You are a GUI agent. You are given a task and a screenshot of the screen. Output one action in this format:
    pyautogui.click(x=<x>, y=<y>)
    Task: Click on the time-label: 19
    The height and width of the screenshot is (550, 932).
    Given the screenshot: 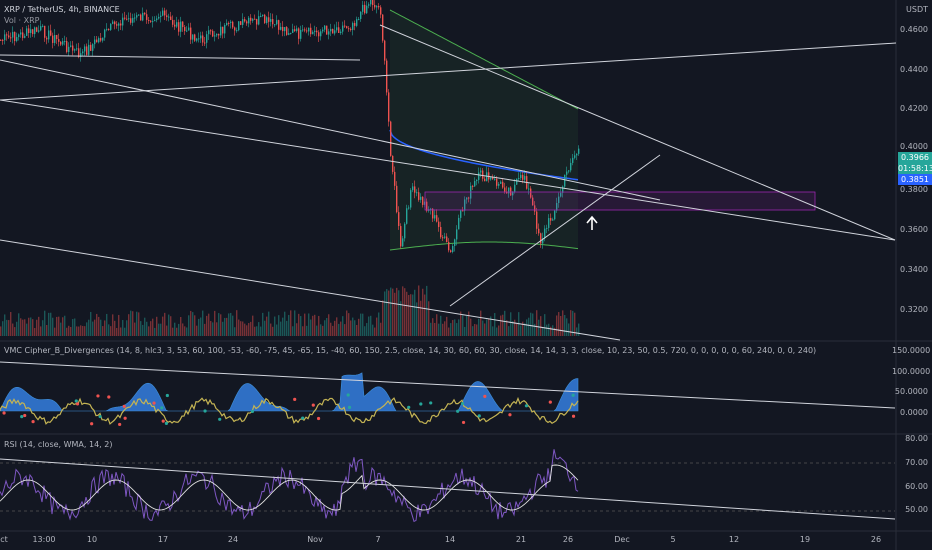 What is the action you would take?
    pyautogui.click(x=805, y=539)
    